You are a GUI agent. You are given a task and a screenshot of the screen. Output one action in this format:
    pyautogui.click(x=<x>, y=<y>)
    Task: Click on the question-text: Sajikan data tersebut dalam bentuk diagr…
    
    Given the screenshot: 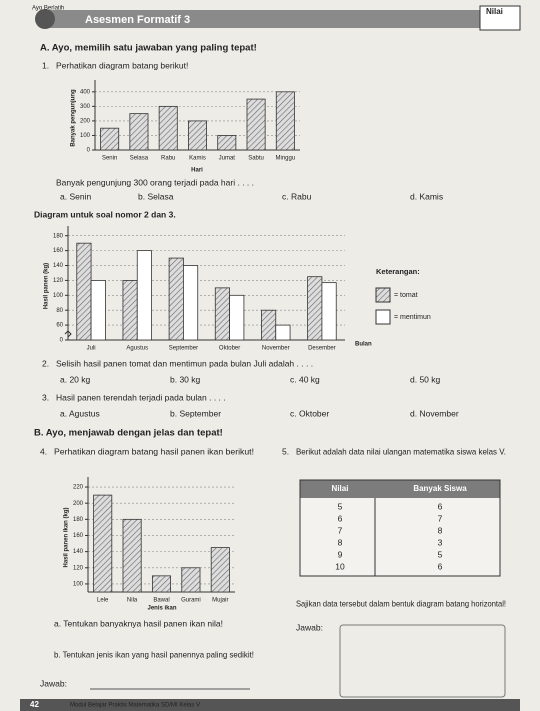 What is the action you would take?
    pyautogui.click(x=401, y=603)
    